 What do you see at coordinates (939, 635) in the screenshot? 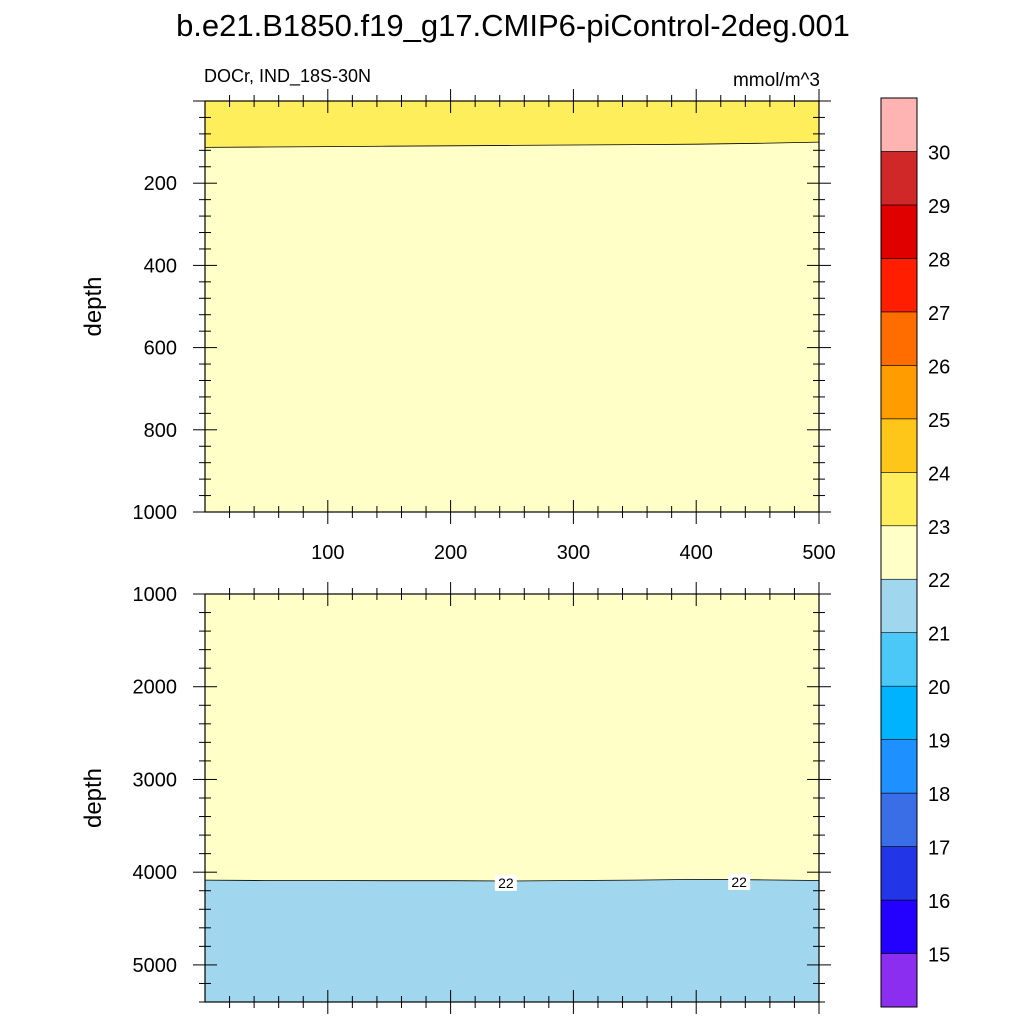
I see `colorbar-label: 21` at bounding box center [939, 635].